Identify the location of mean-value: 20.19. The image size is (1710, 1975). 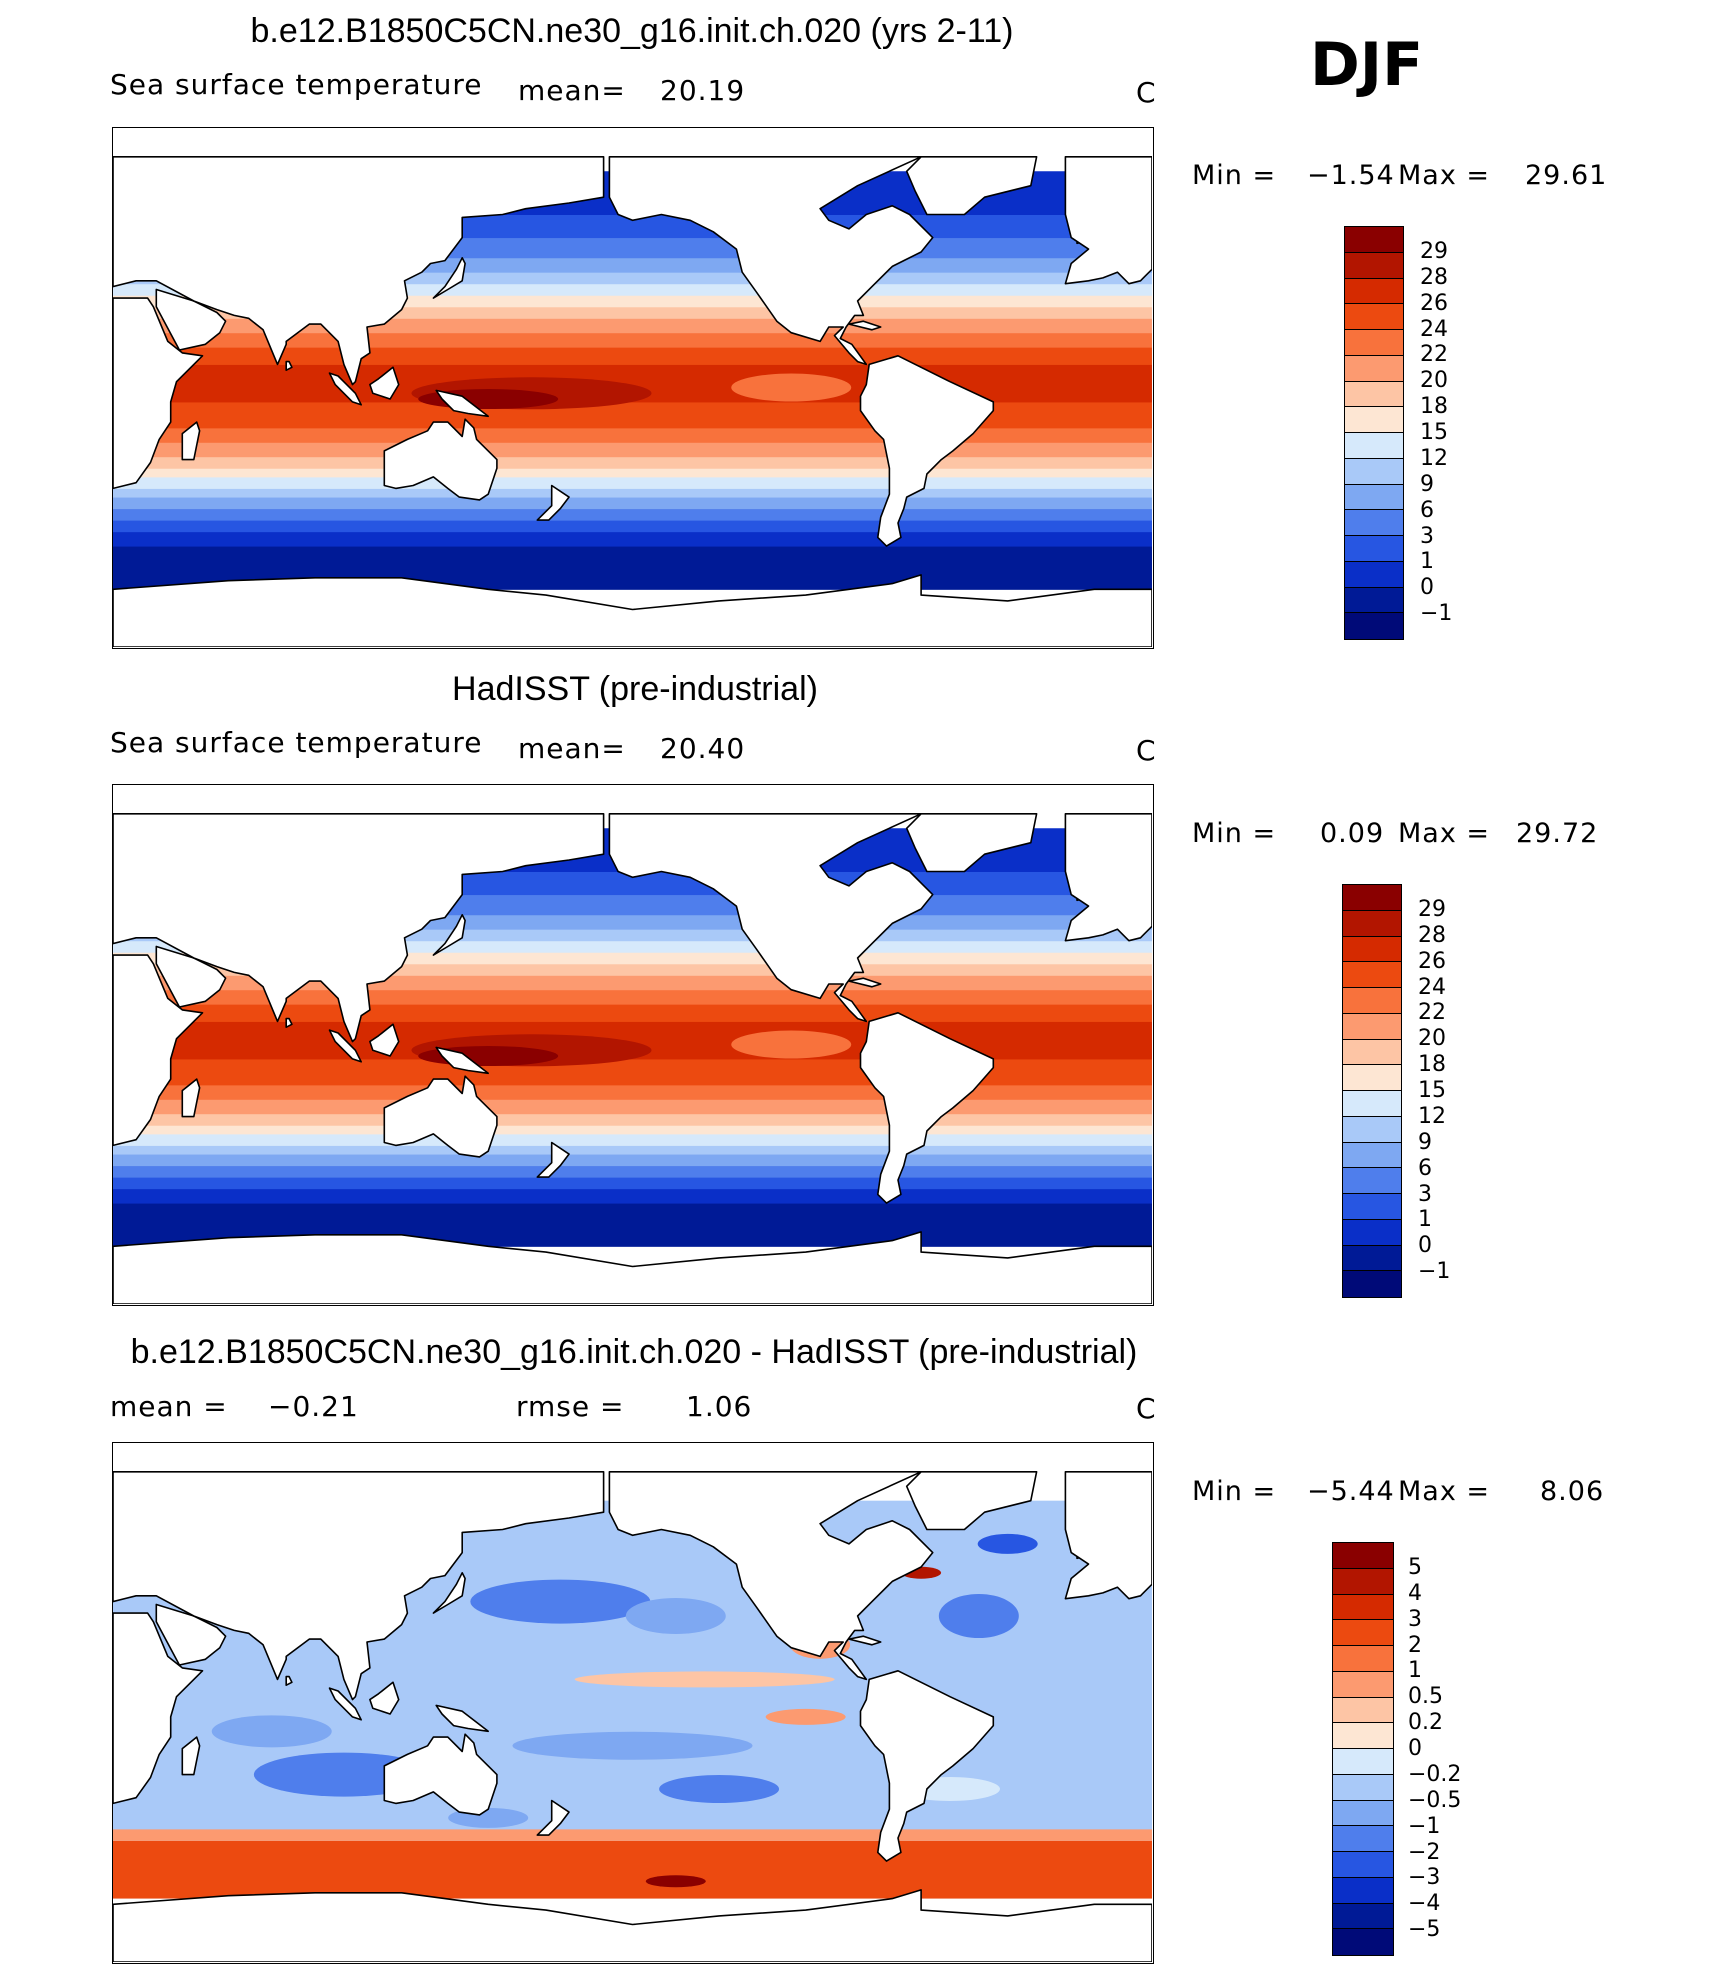
(703, 90).